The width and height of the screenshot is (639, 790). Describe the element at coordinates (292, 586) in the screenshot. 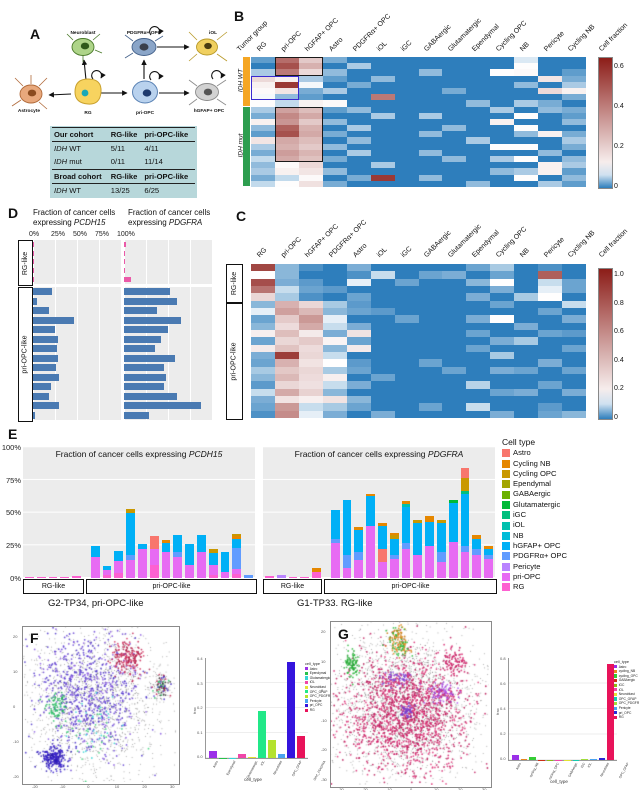

I see `panel-e-right-group-rg: RG-like` at that location.